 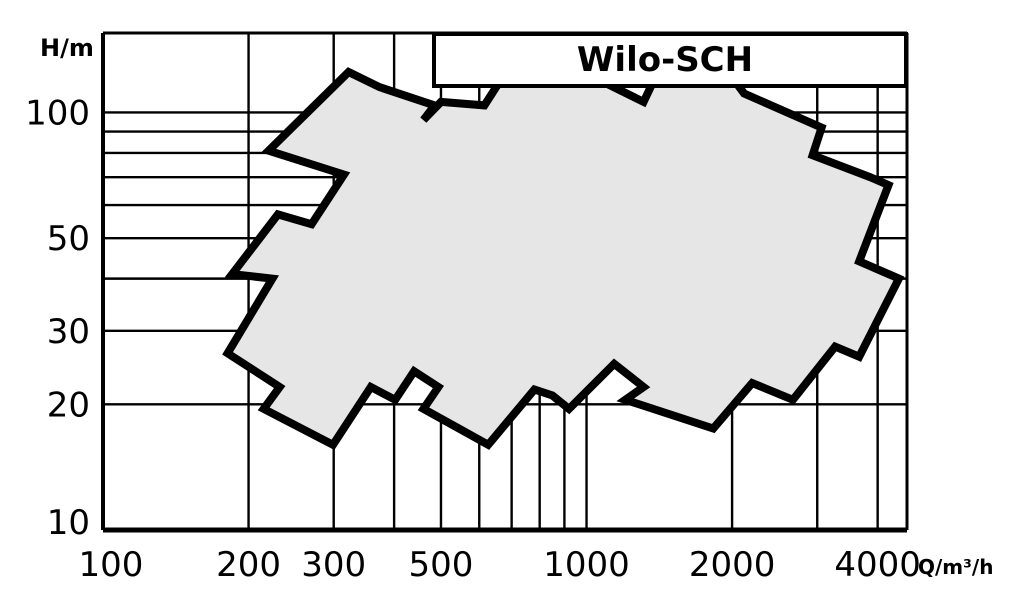 I want to click on x-tick-label-1000: 1000, so click(x=586, y=565).